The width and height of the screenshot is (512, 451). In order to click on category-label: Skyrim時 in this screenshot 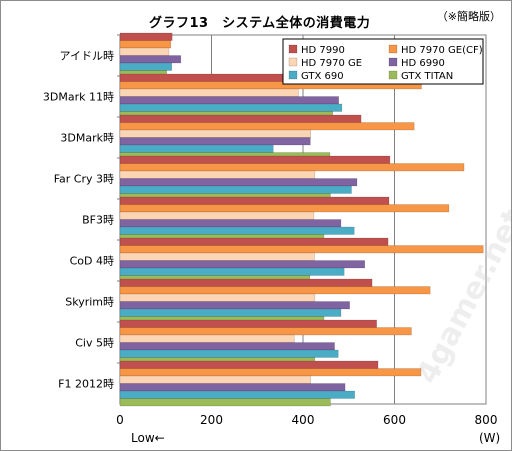, I will do `click(89, 302)`.